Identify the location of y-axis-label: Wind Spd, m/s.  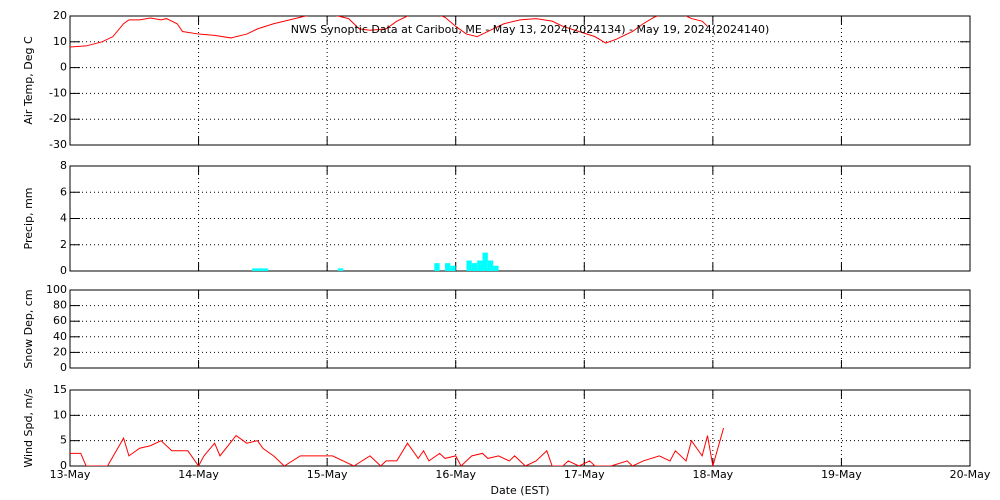
(28, 428).